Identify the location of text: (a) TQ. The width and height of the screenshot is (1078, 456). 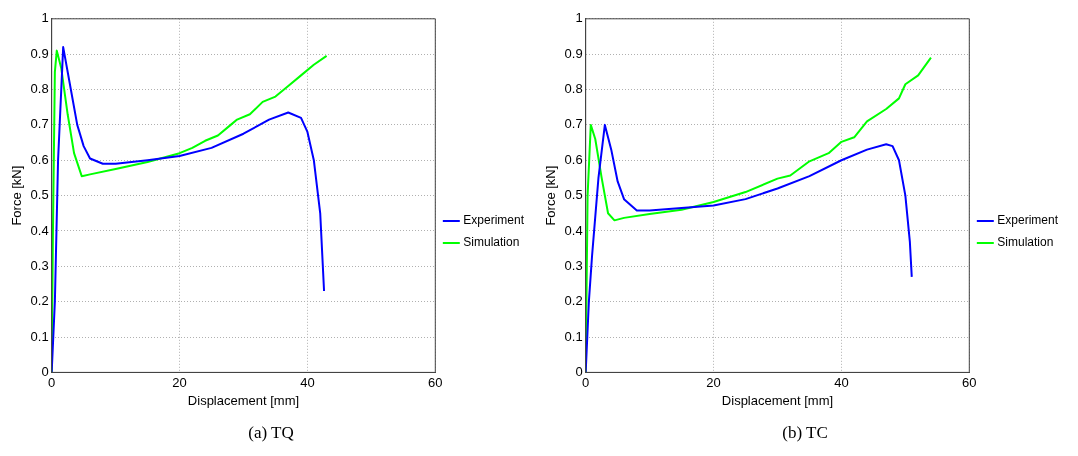
(271, 433).